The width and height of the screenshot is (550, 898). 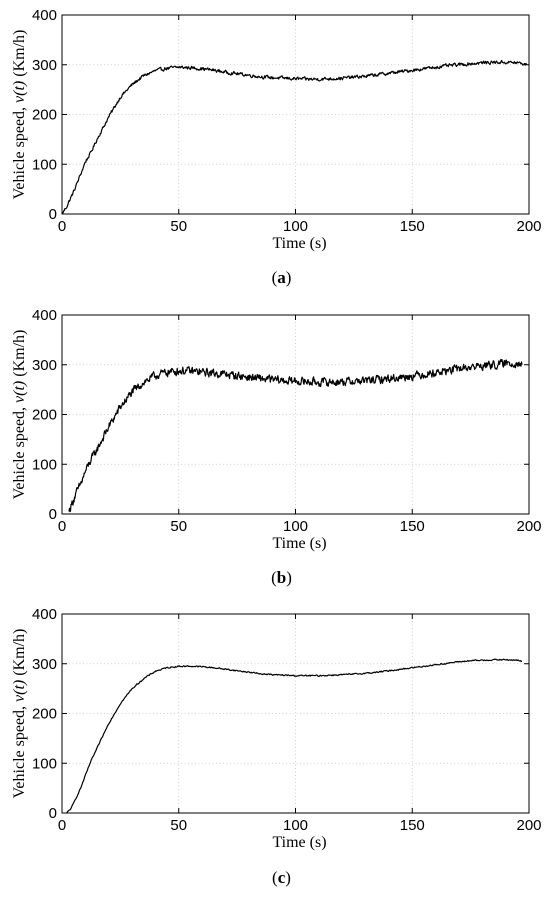 I want to click on caption-letter: a, so click(x=281, y=277).